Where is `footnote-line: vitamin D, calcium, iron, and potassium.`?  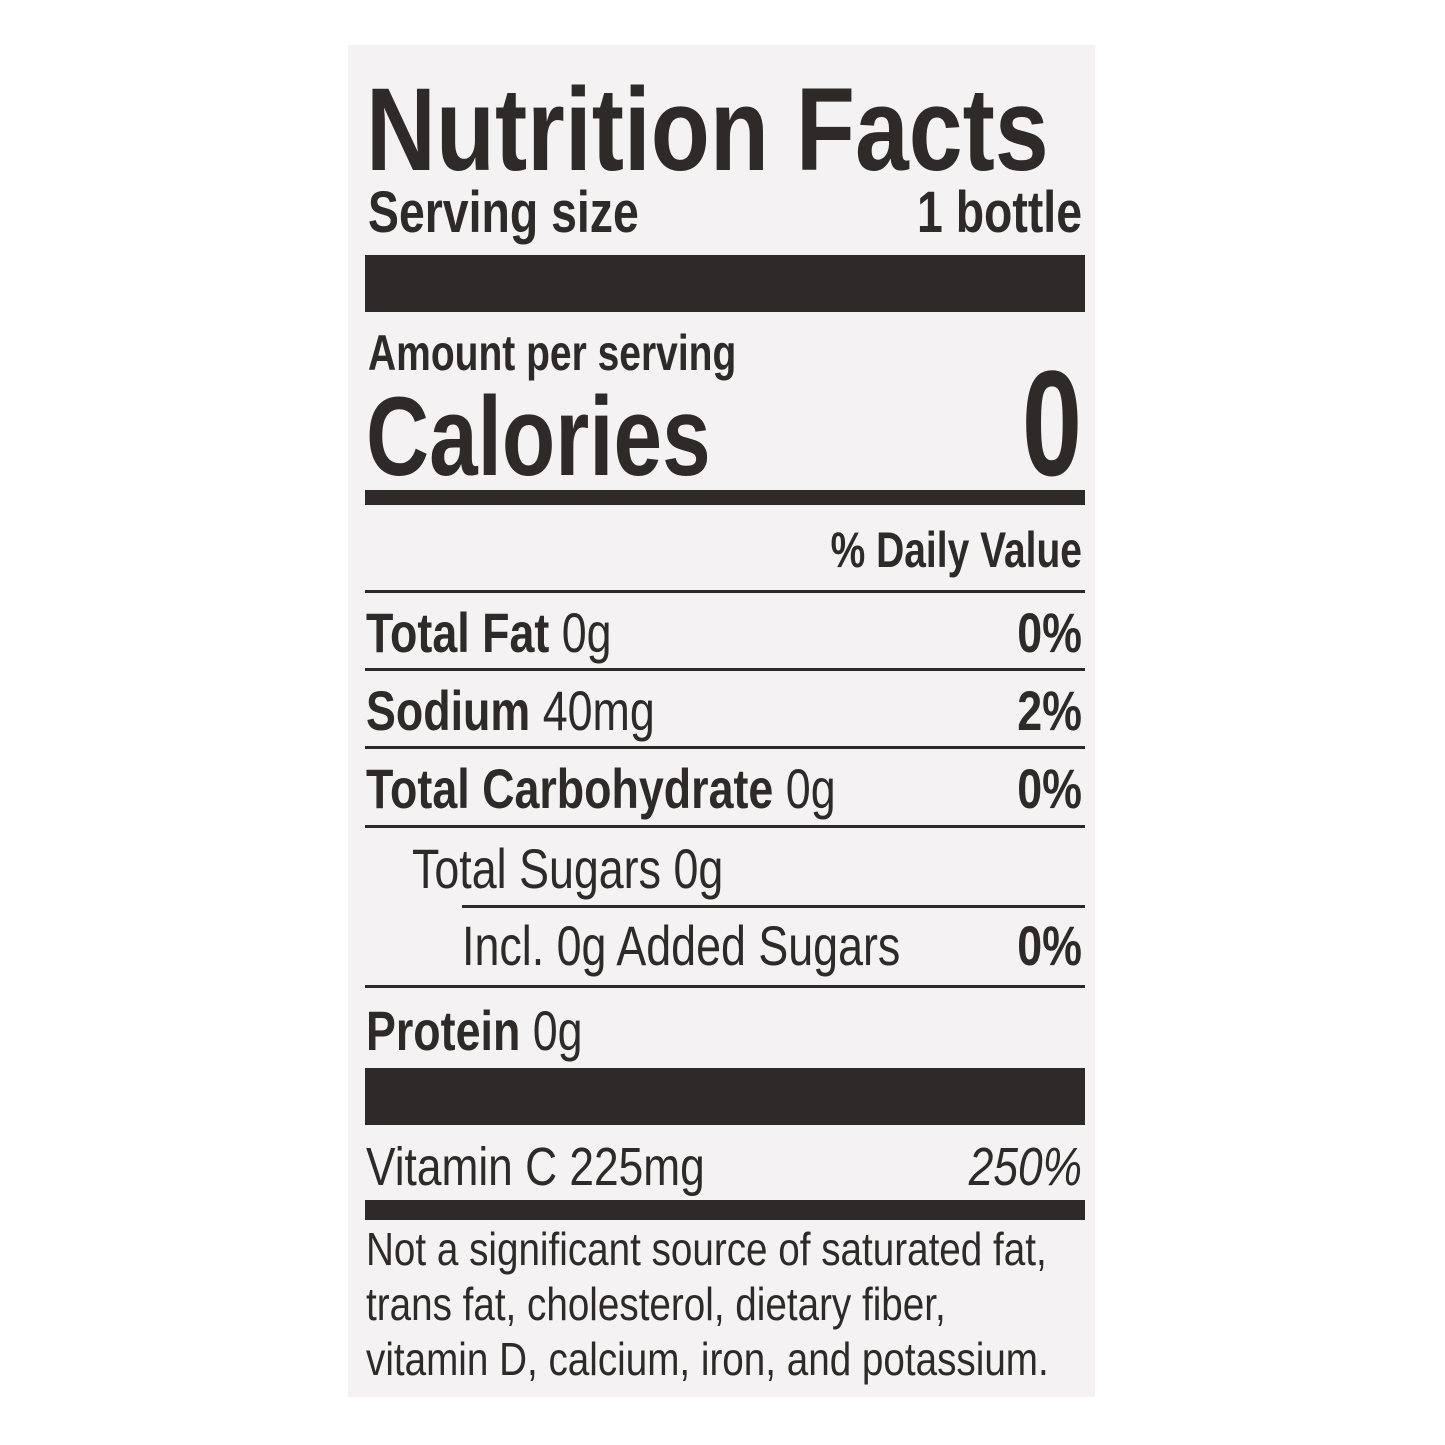
footnote-line: vitamin D, calcium, iron, and potassium. is located at coordinates (707, 1359).